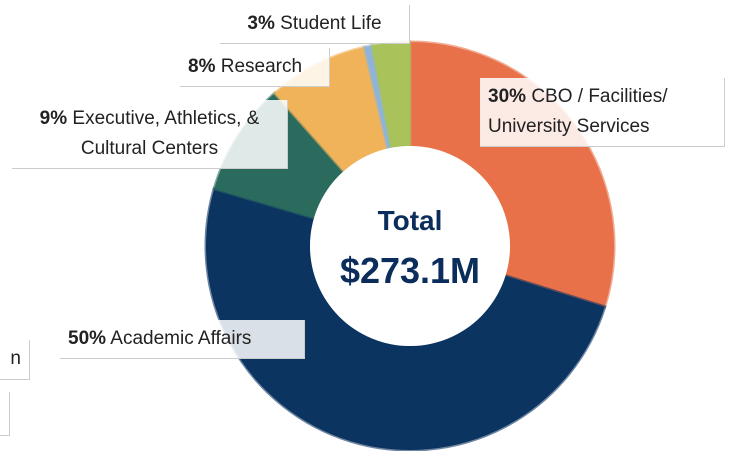 This screenshot has height=451, width=733. Describe the element at coordinates (410, 270) in the screenshot. I see `center-value: $273.1M` at that location.